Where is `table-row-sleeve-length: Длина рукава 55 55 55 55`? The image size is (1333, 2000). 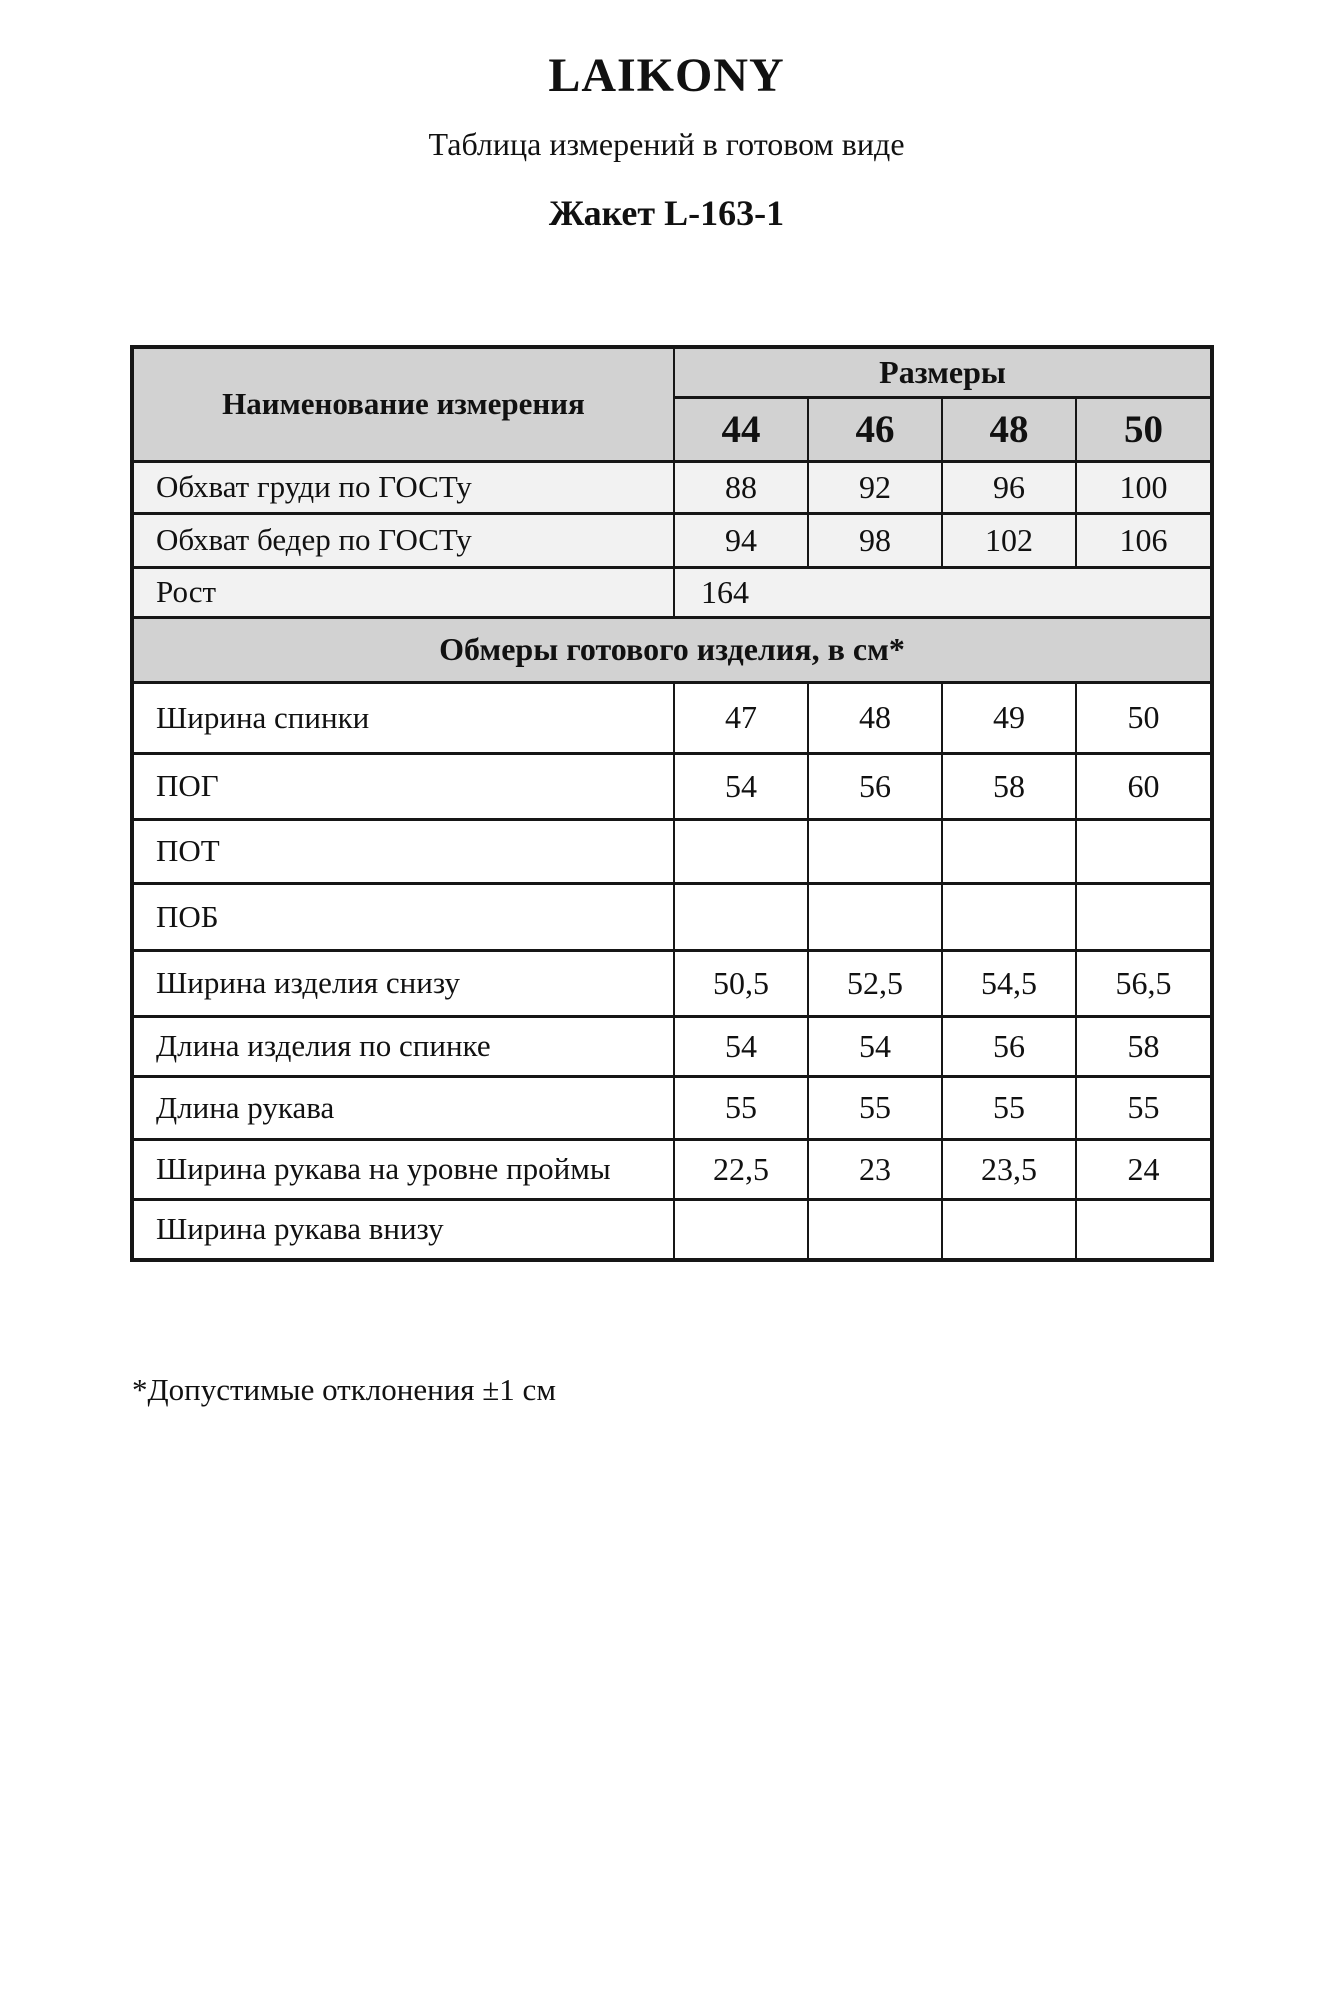
table-row-sleeve-length: Длина рукава 55 55 55 55 is located at coordinates (672, 1107).